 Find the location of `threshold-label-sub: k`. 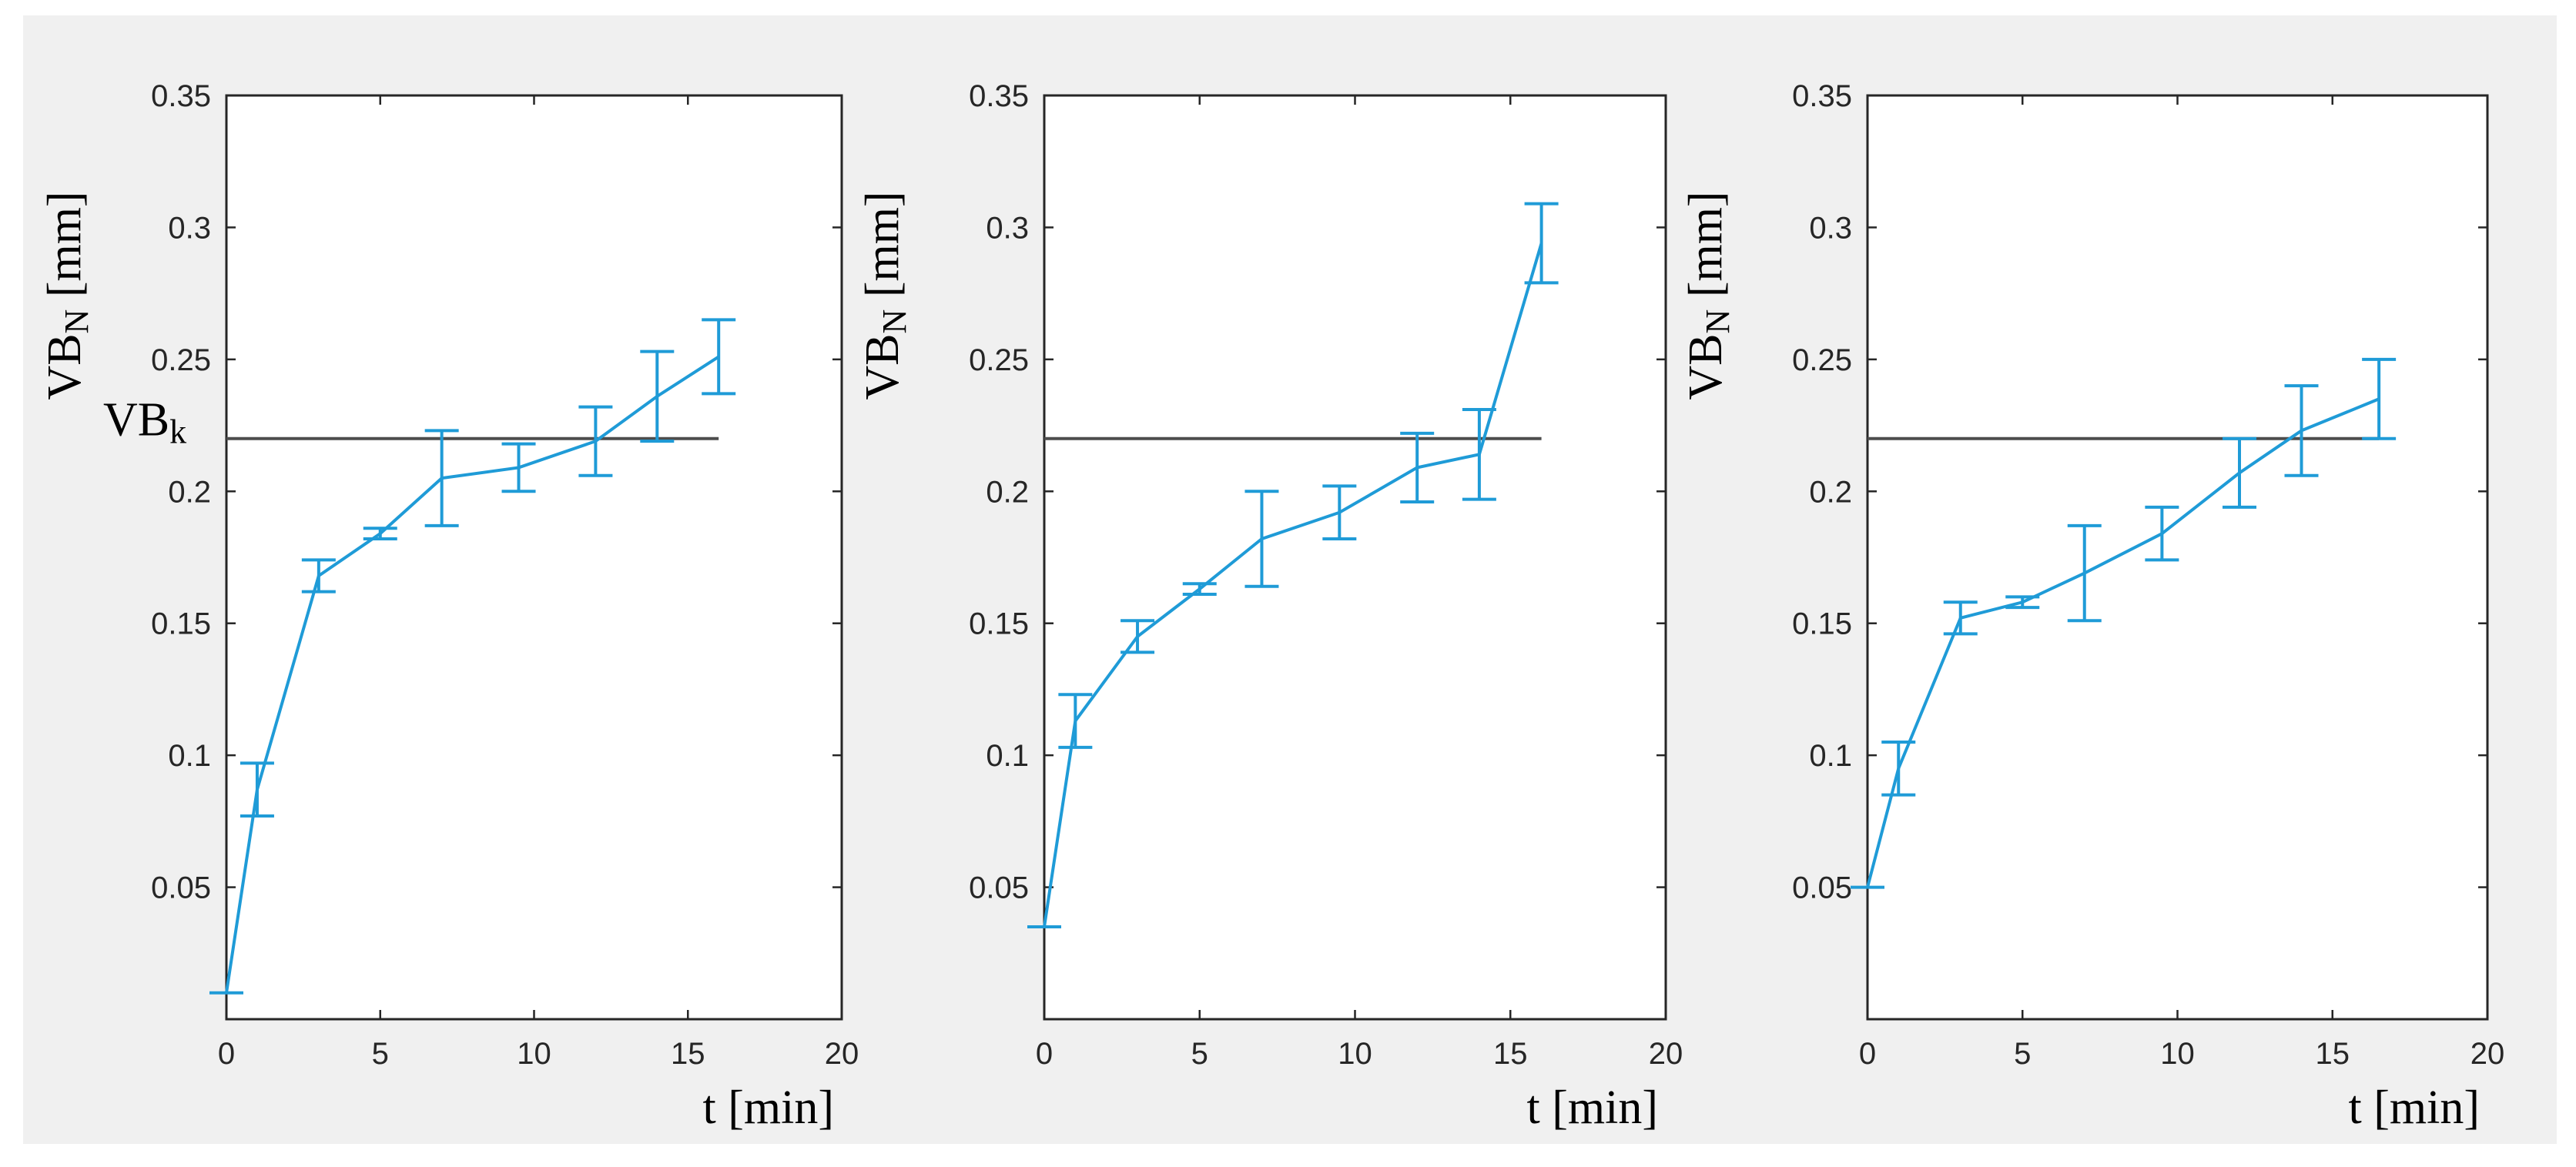

threshold-label-sub: k is located at coordinates (178, 432).